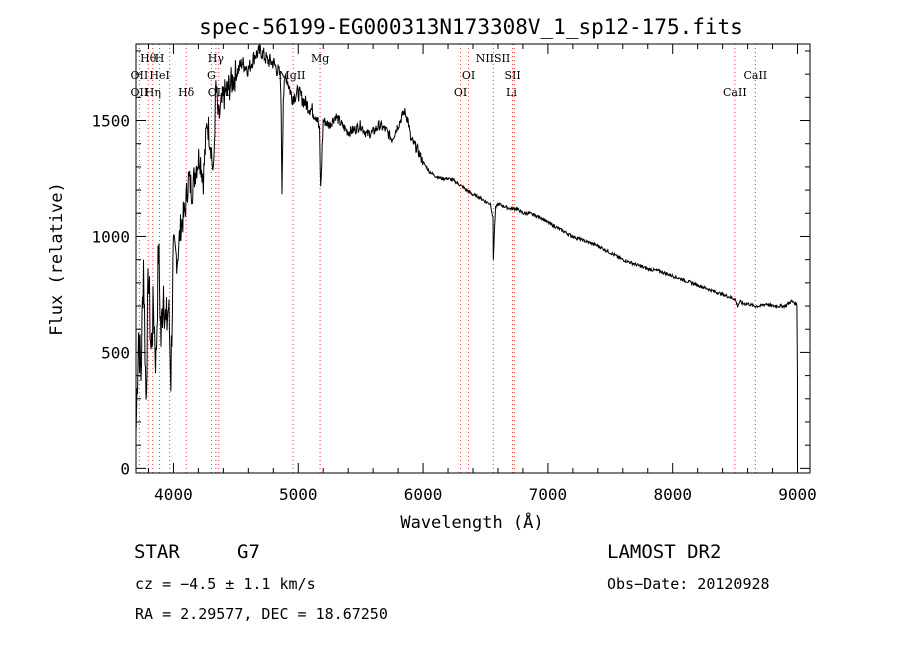 This screenshot has width=900, height=650. Describe the element at coordinates (797, 494) in the screenshot. I see `x-tick-label: 9000` at that location.